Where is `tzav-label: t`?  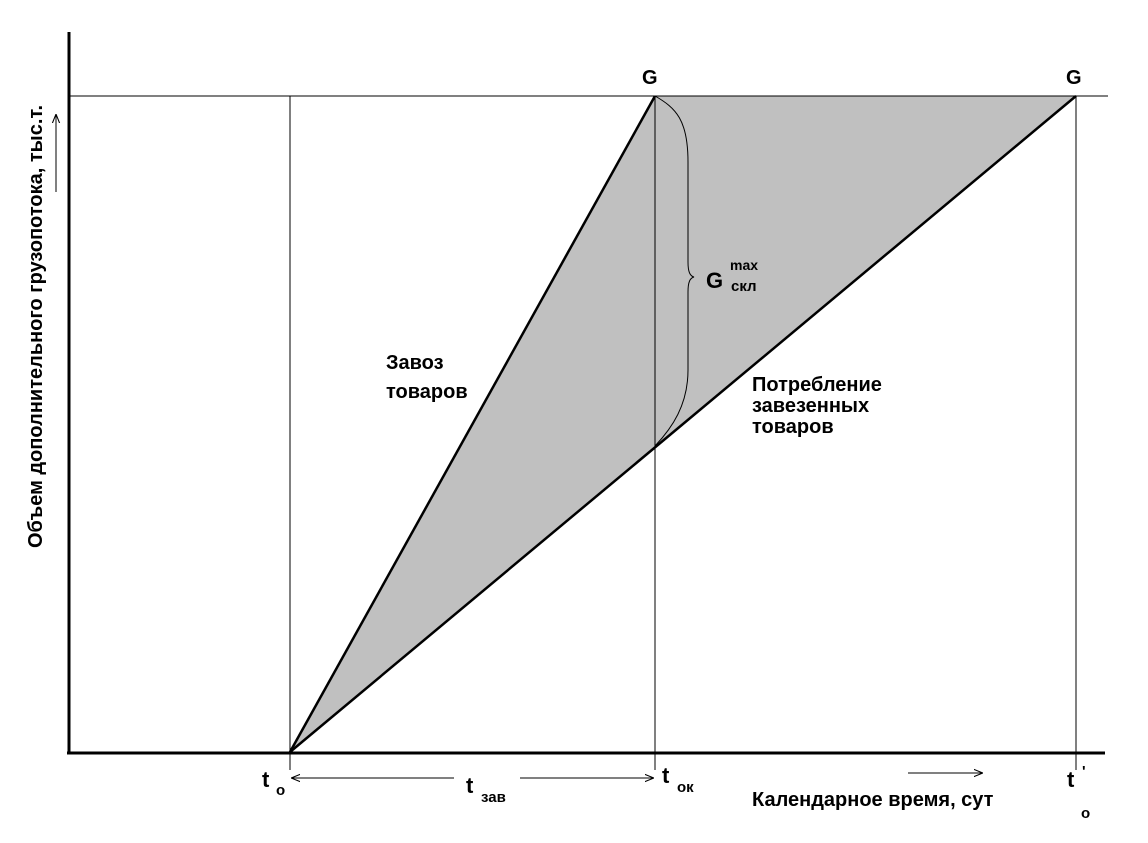
tzav-label: t is located at coordinates (470, 785).